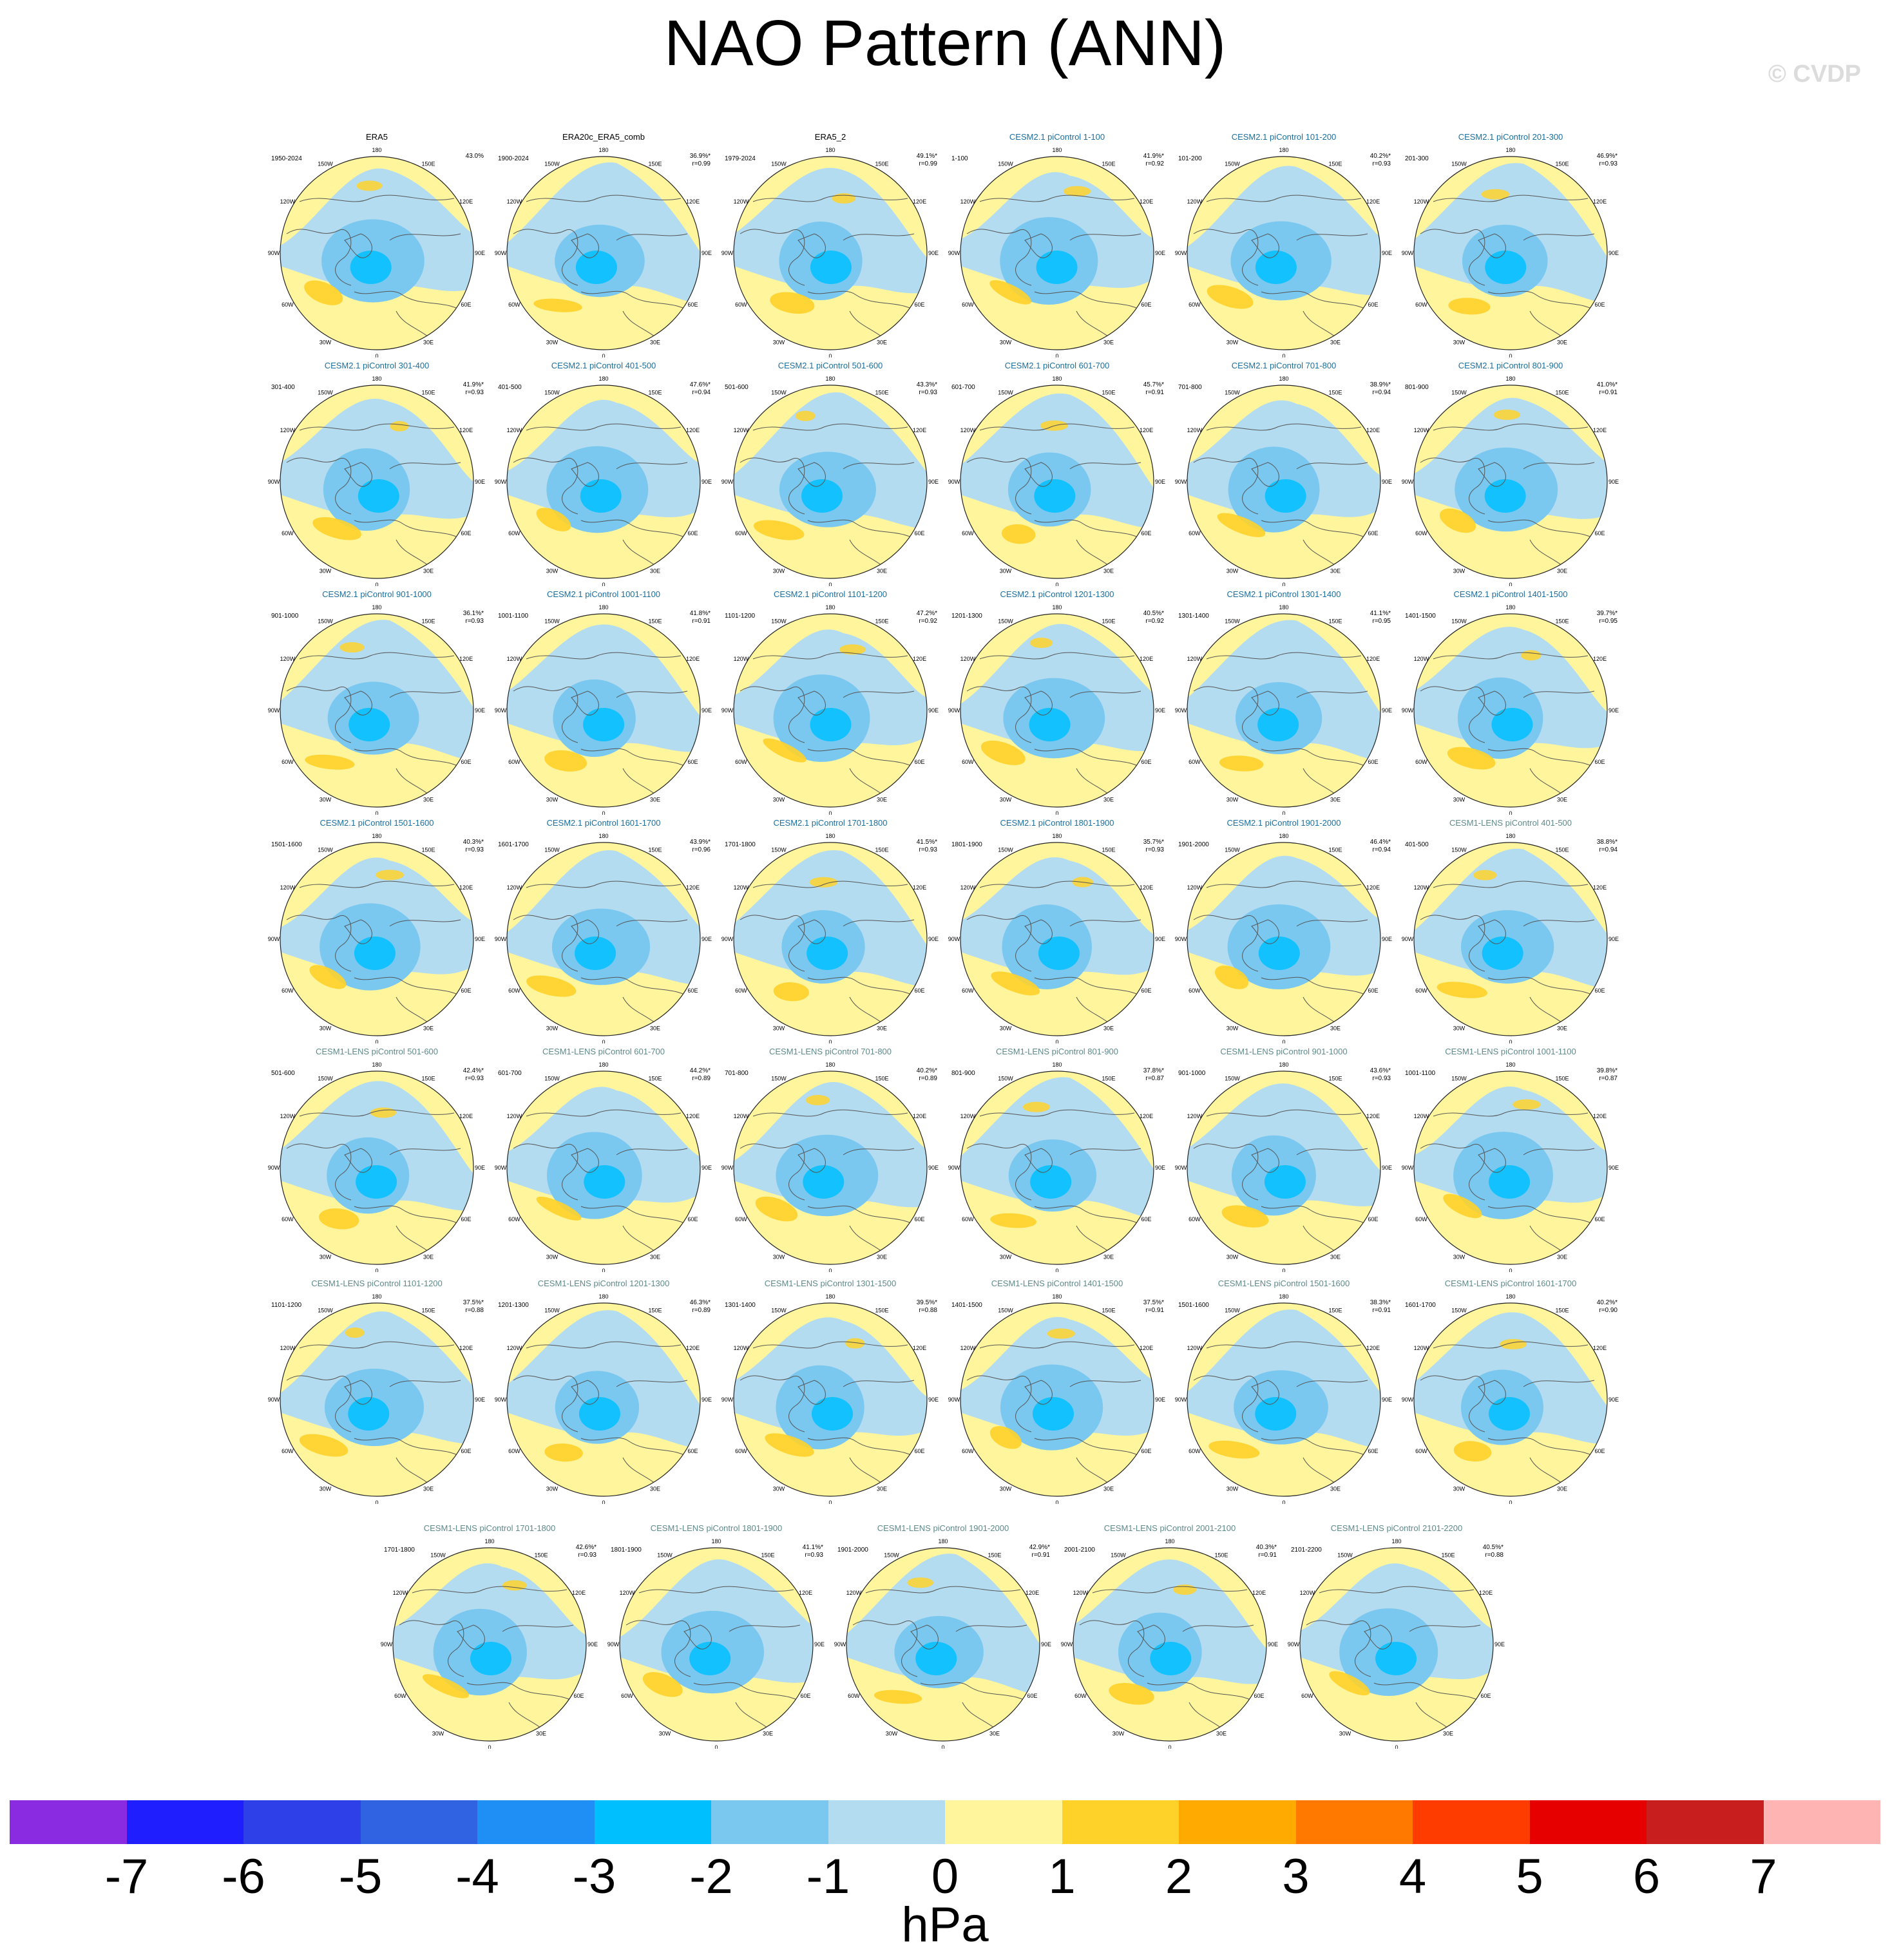 The height and width of the screenshot is (1960, 1890). What do you see at coordinates (1494, 1555) in the screenshot?
I see `panel-r: r=0.88` at bounding box center [1494, 1555].